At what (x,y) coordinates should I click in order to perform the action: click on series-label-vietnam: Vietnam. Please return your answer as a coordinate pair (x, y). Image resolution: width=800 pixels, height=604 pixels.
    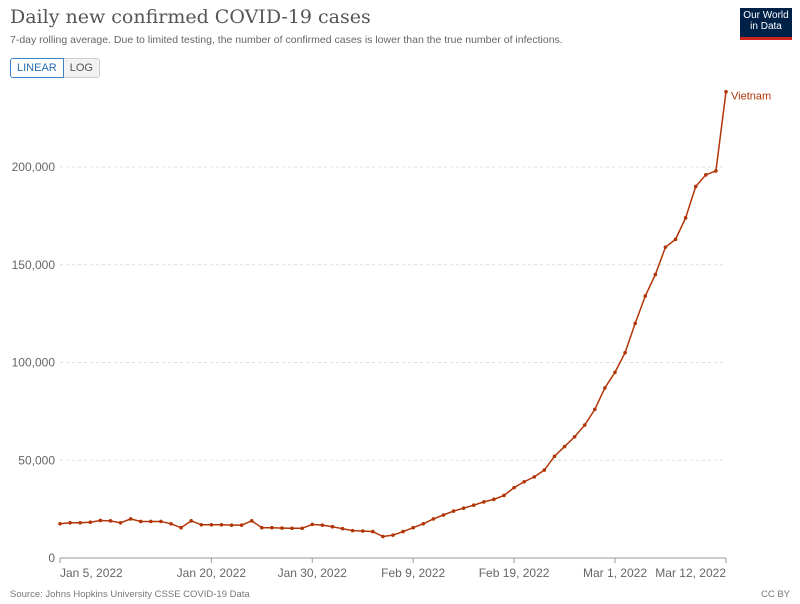
    Looking at the image, I should click on (751, 97).